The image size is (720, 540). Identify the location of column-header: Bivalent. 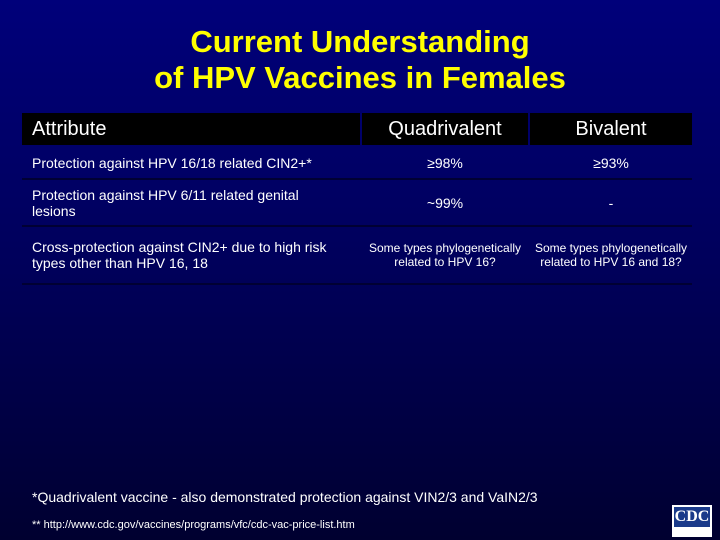
(611, 129).